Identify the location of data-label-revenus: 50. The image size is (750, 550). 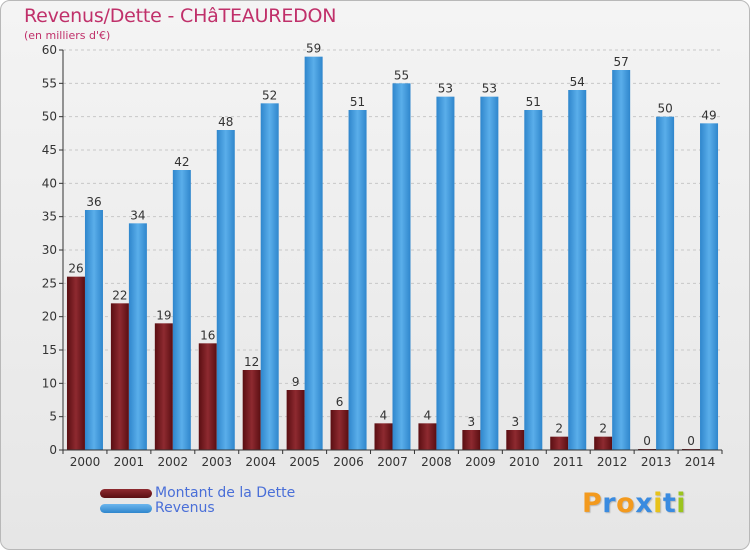
(664, 109).